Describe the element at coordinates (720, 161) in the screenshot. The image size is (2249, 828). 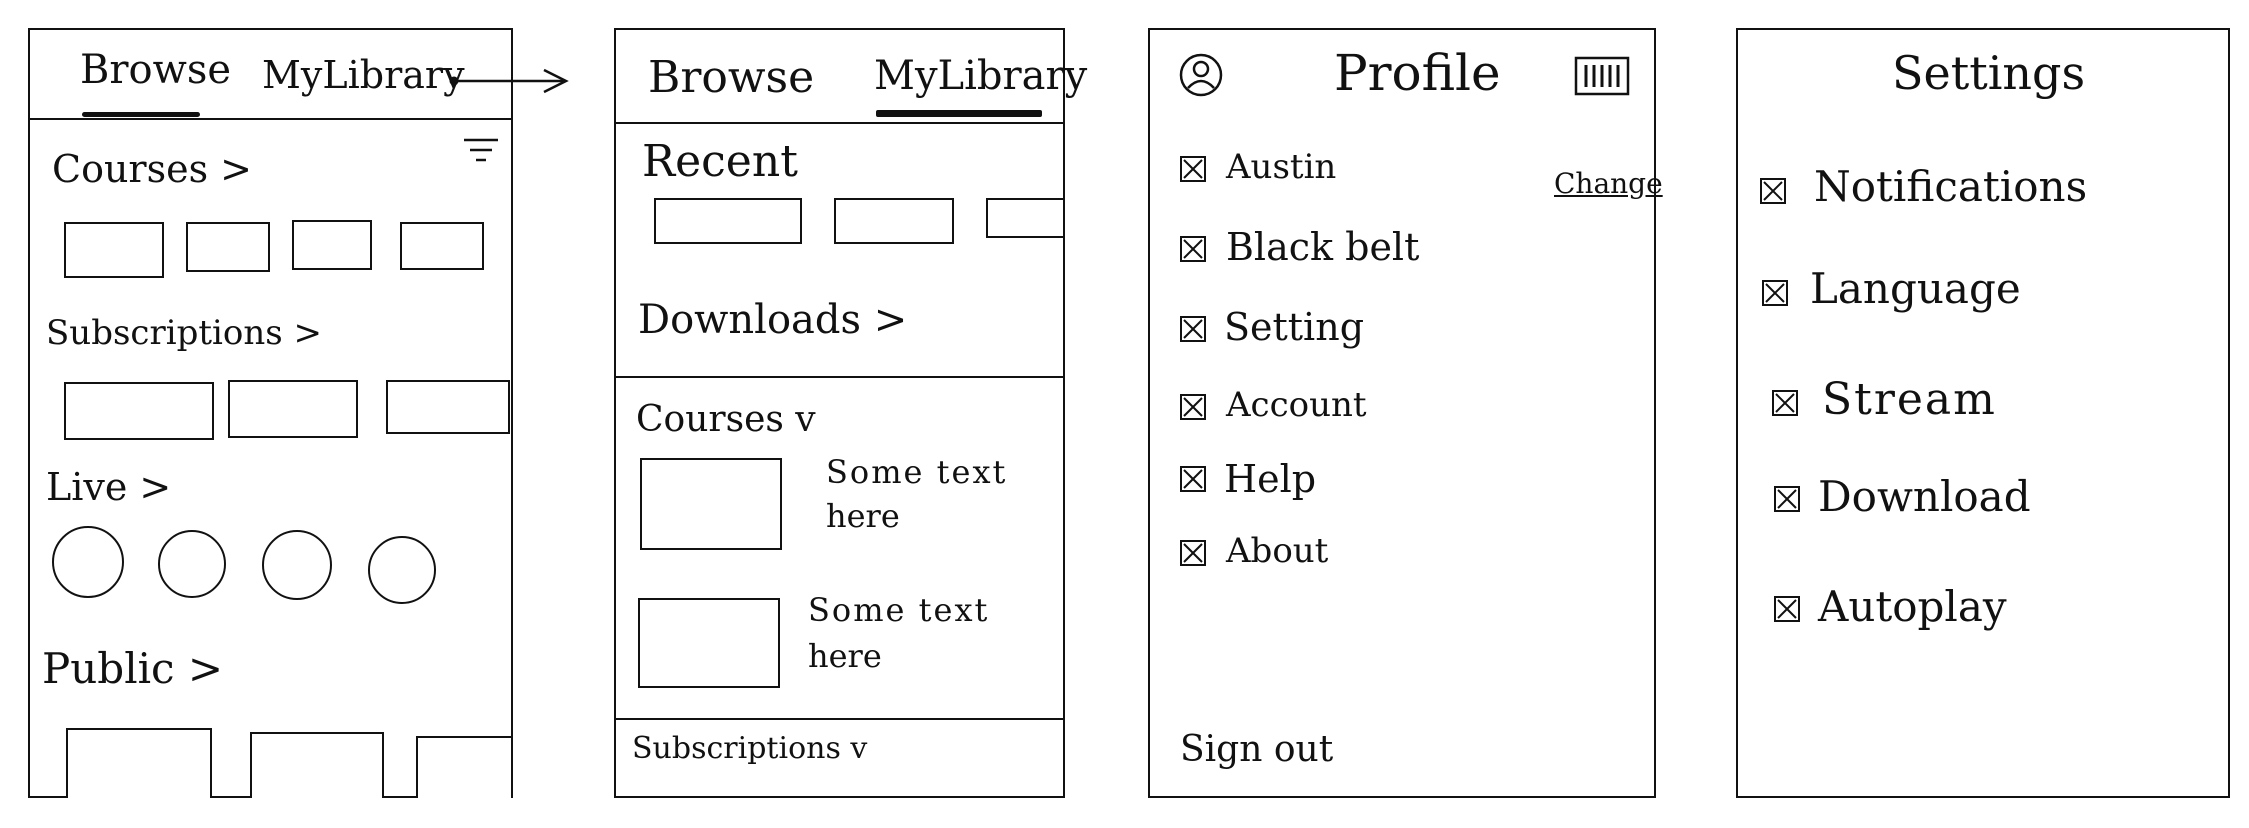
I see `section-recent: Recent` at that location.